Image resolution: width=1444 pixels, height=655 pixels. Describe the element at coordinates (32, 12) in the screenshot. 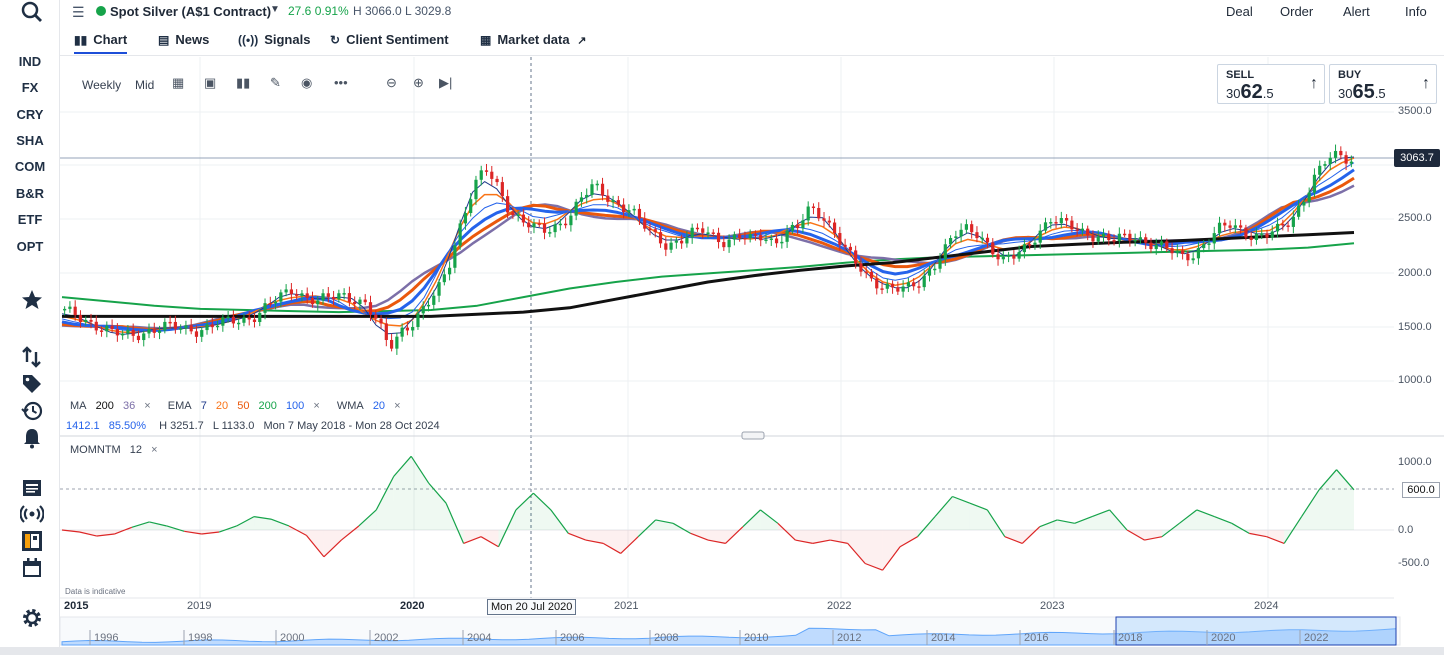

I see `search-icon` at that location.